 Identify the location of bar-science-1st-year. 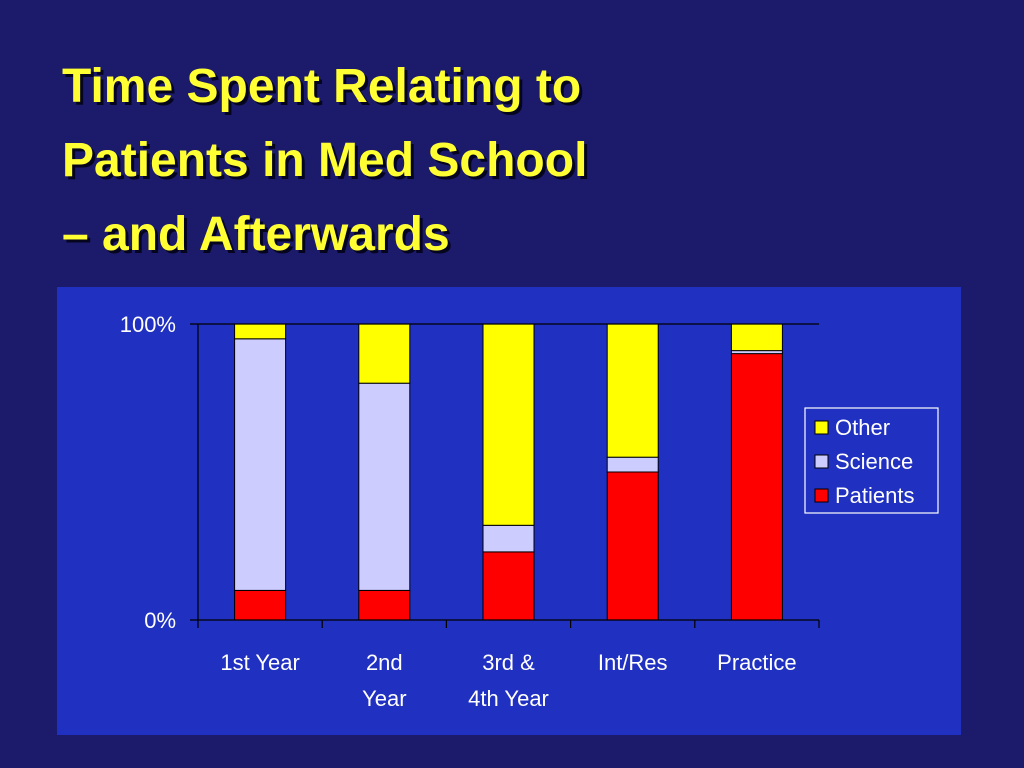
(260, 464).